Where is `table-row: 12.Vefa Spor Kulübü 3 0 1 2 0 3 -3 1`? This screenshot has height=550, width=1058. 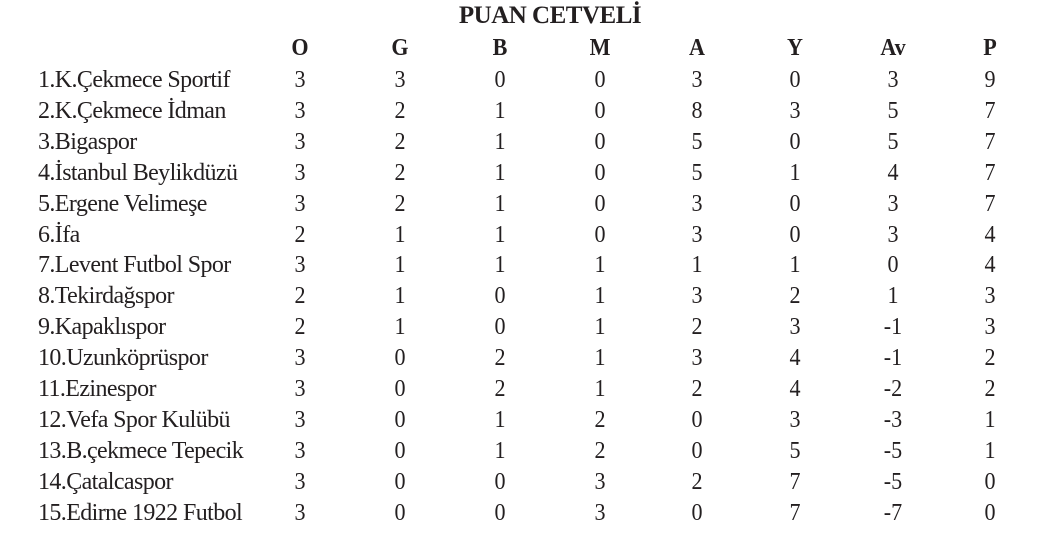
table-row: 12.Vefa Spor Kulübü 3 0 1 2 0 3 -3 1 is located at coordinates (529, 420).